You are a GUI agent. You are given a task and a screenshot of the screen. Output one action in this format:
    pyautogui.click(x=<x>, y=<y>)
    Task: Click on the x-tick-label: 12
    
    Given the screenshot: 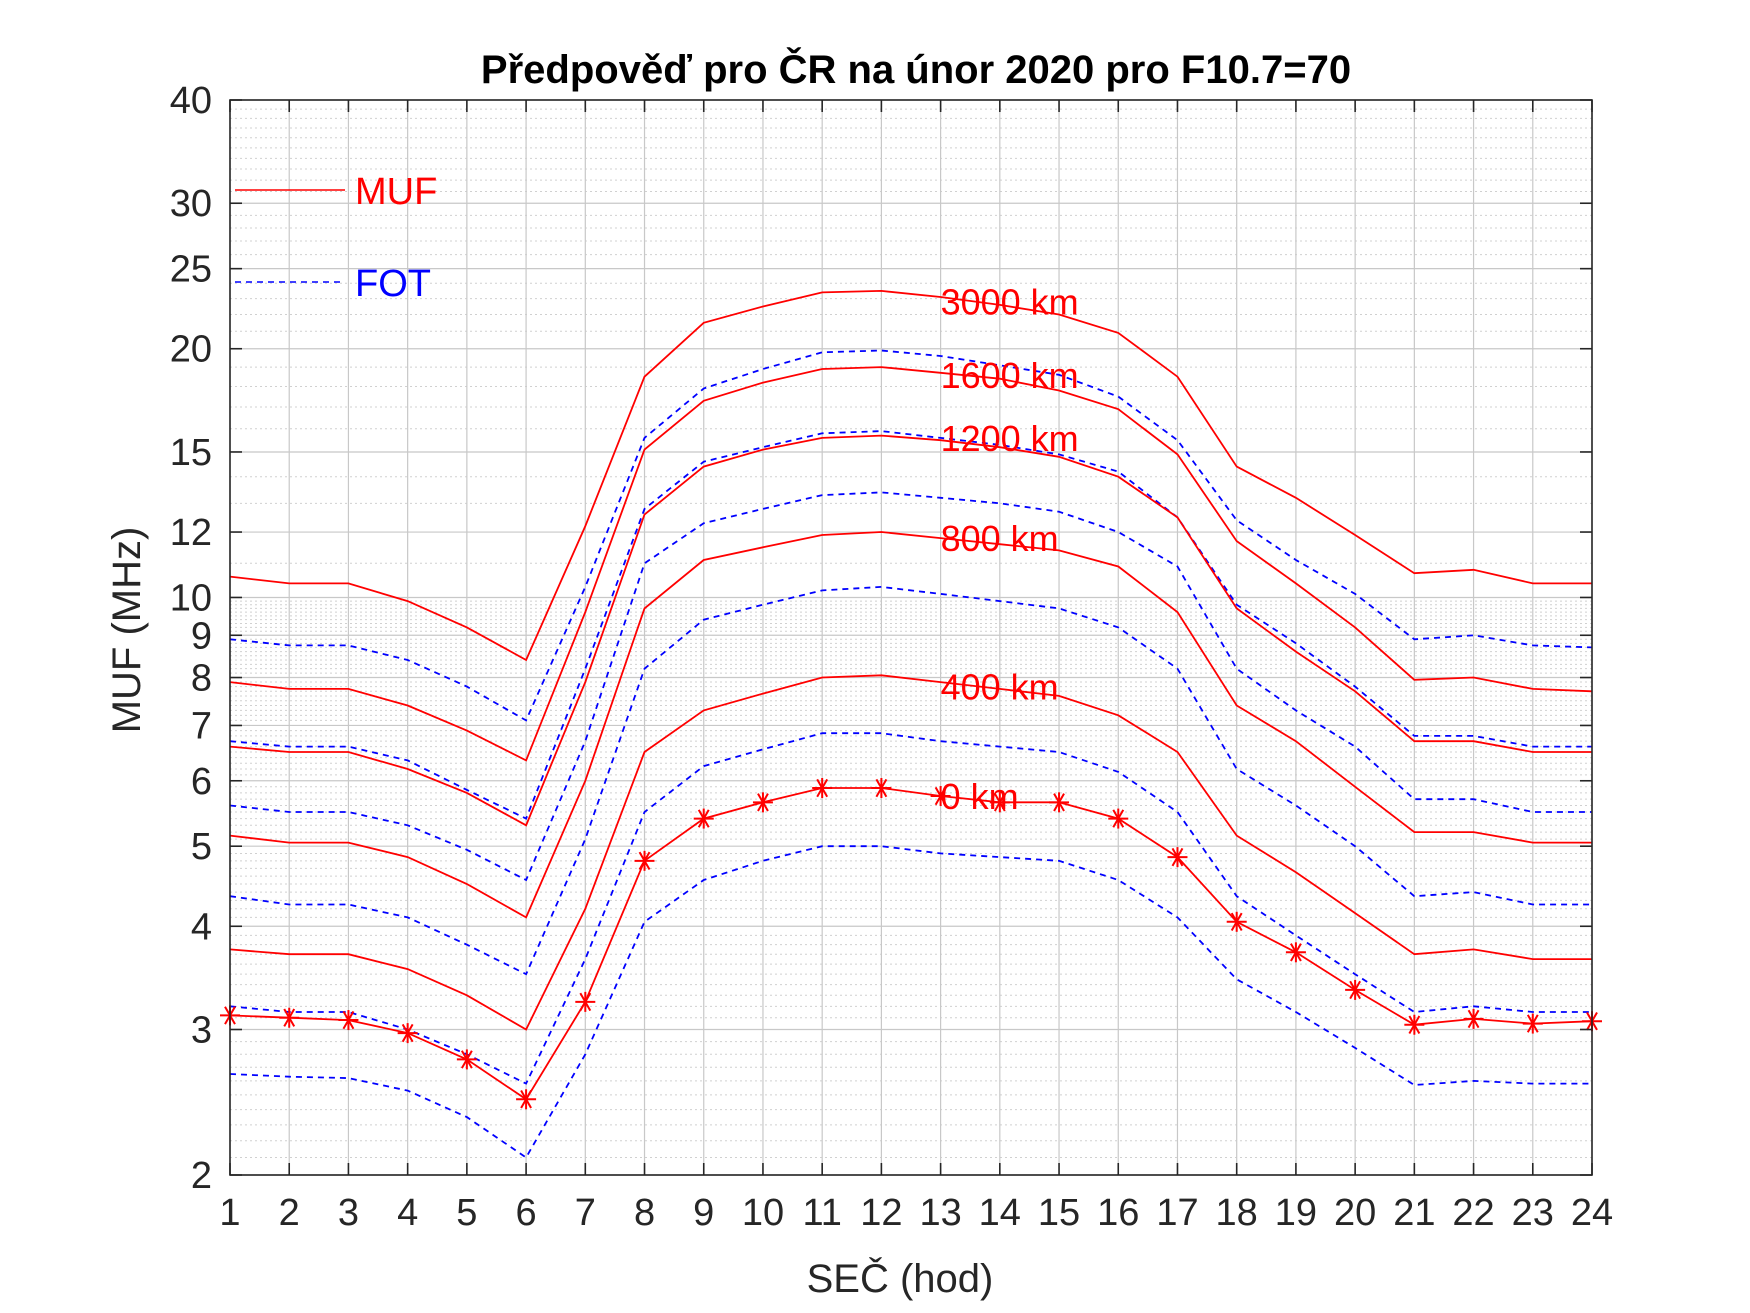 What is the action you would take?
    pyautogui.click(x=881, y=1213)
    